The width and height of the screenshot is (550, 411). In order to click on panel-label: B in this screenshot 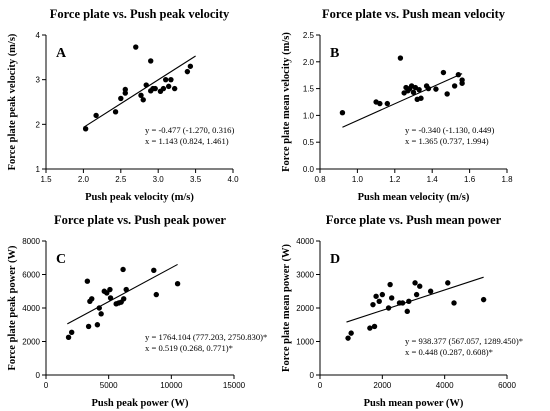, I will do `click(334, 53)`.